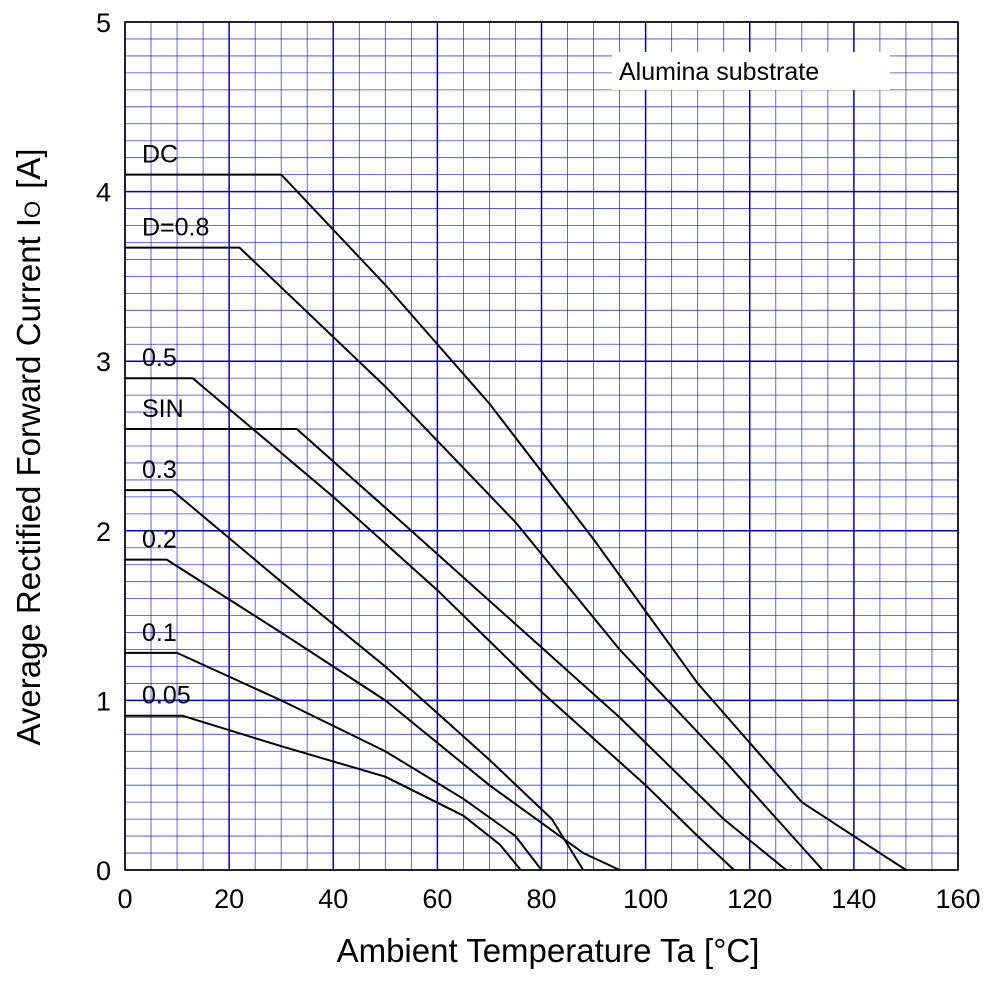 The height and width of the screenshot is (998, 995). What do you see at coordinates (103, 871) in the screenshot?
I see `y-tick-label: 0` at bounding box center [103, 871].